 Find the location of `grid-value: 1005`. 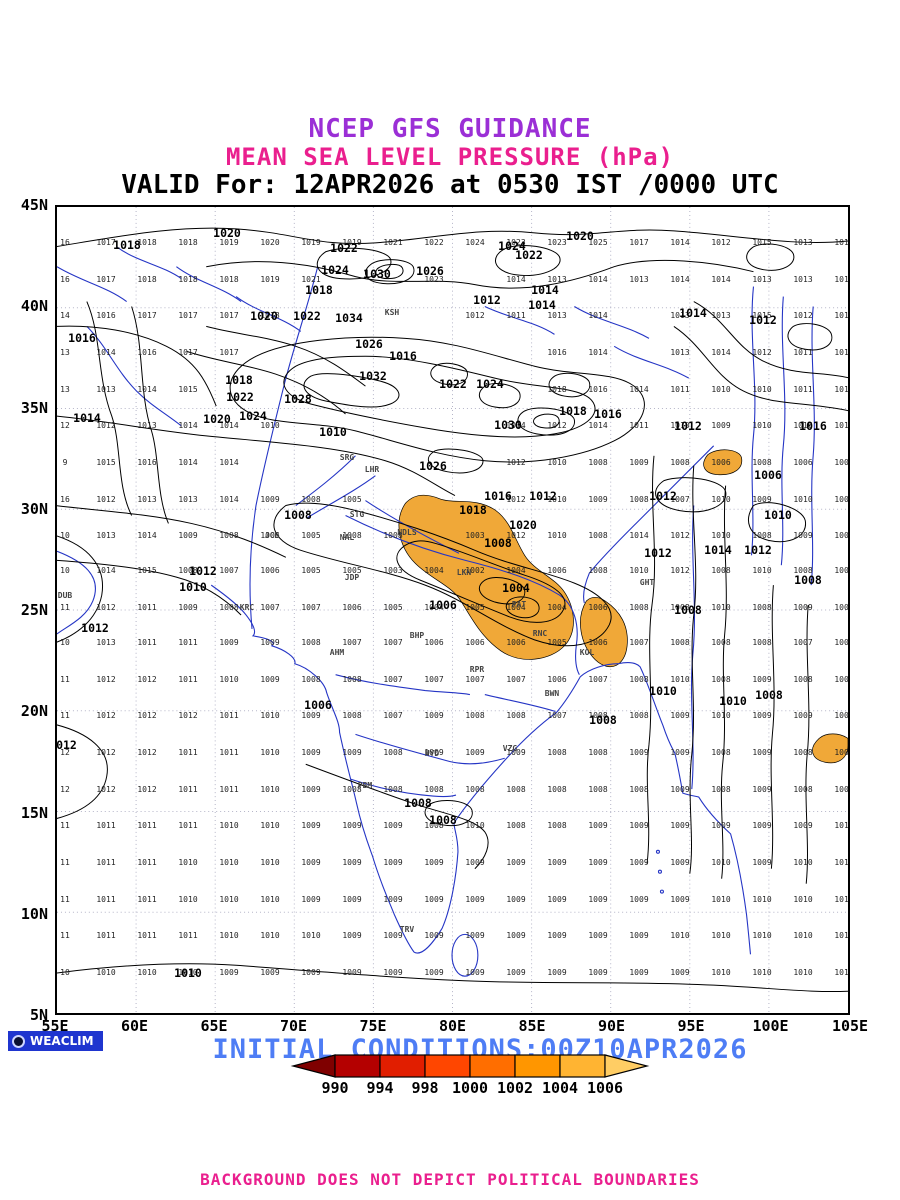

grid-value: 1005 is located at coordinates (311, 535).